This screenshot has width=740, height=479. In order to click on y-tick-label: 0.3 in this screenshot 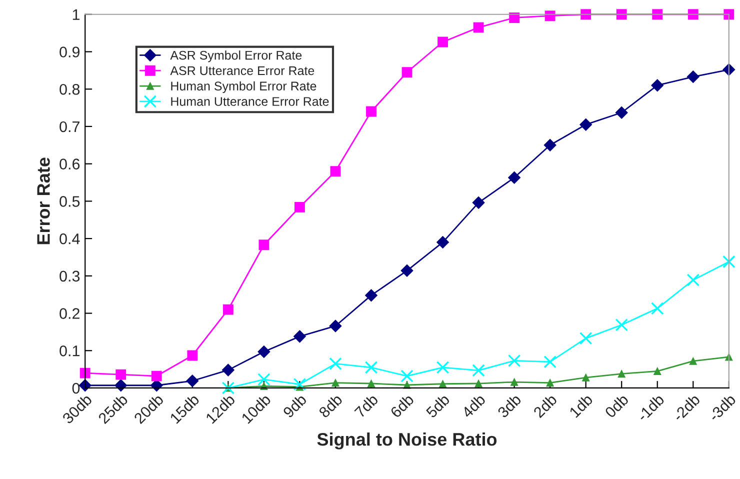, I will do `click(70, 276)`.